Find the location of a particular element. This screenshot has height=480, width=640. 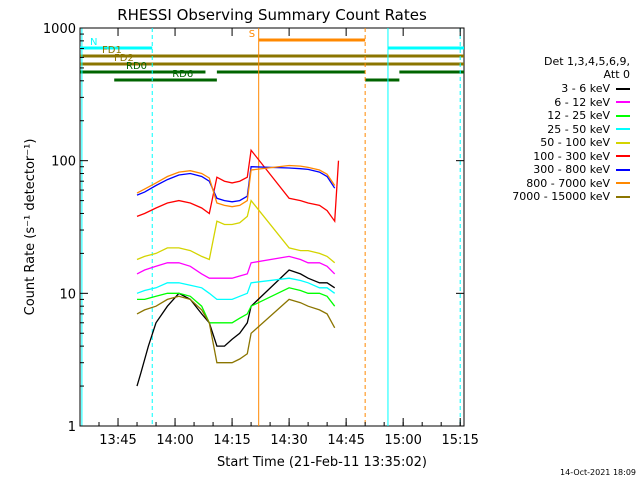

x-tick-label: 14:45 is located at coordinates (345, 440).